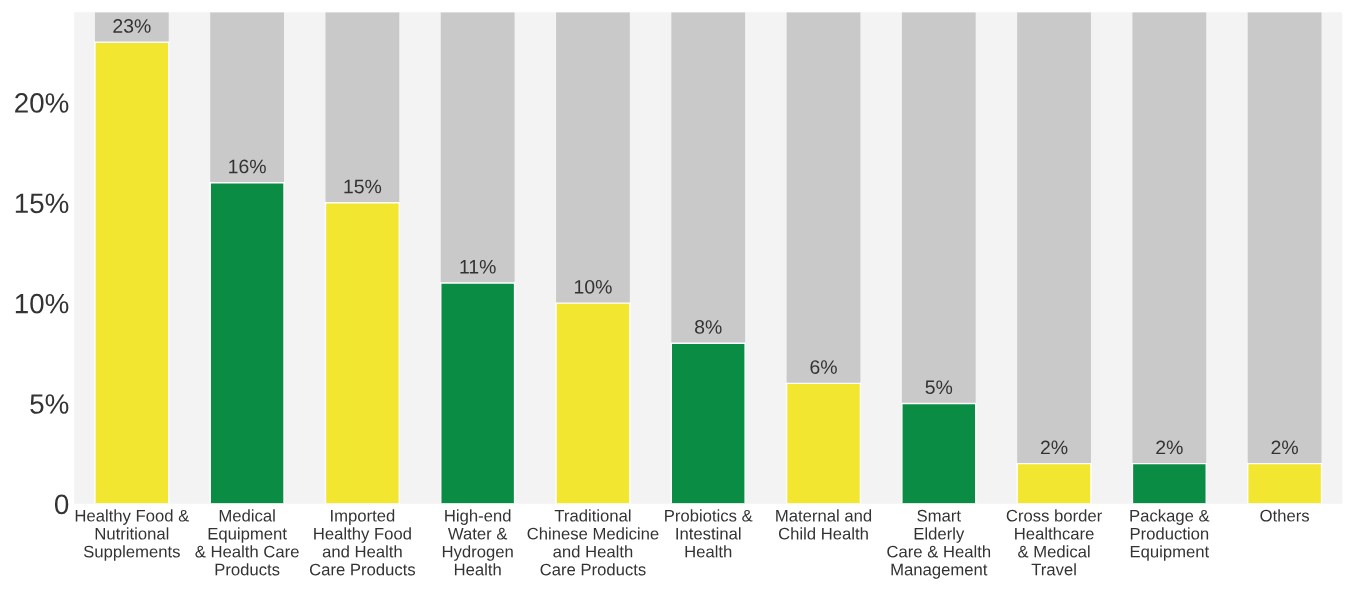 This screenshot has height=607, width=1349. What do you see at coordinates (61, 504) in the screenshot?
I see `y-tick-label: 0` at bounding box center [61, 504].